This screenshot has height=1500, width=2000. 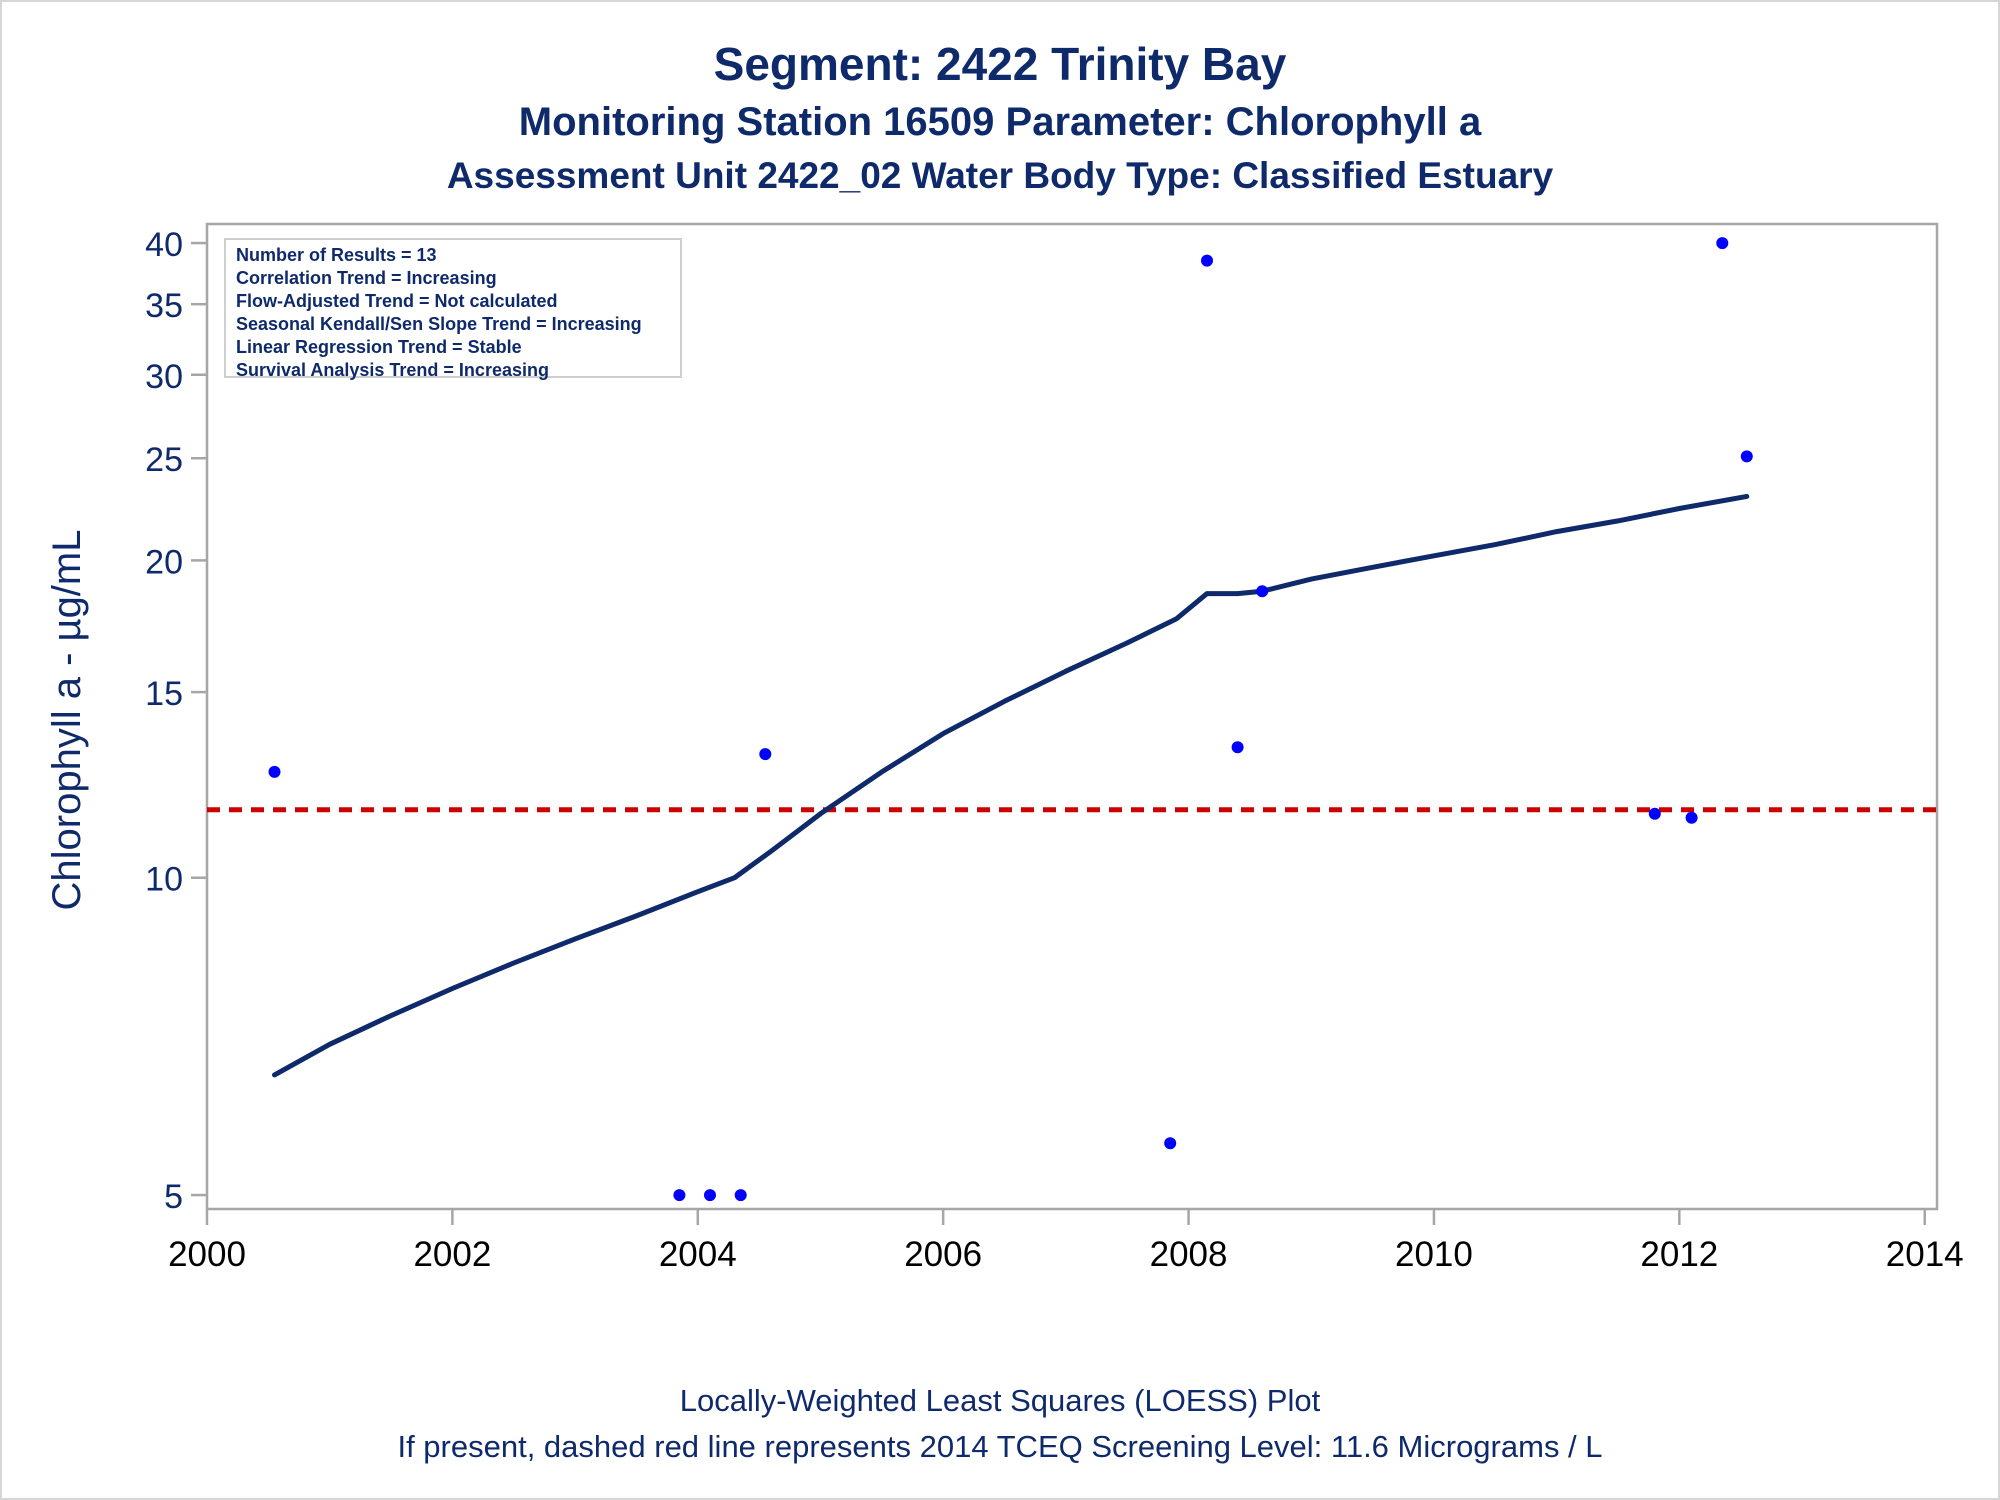 What do you see at coordinates (1679, 1254) in the screenshot?
I see `x-tick-label: 2012` at bounding box center [1679, 1254].